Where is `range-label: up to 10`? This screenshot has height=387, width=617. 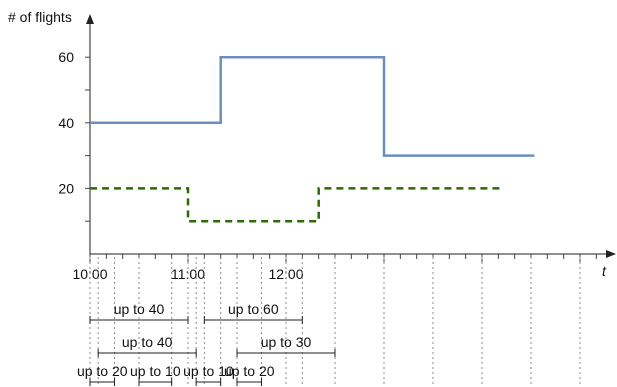 range-label: up to 10 is located at coordinates (155, 371).